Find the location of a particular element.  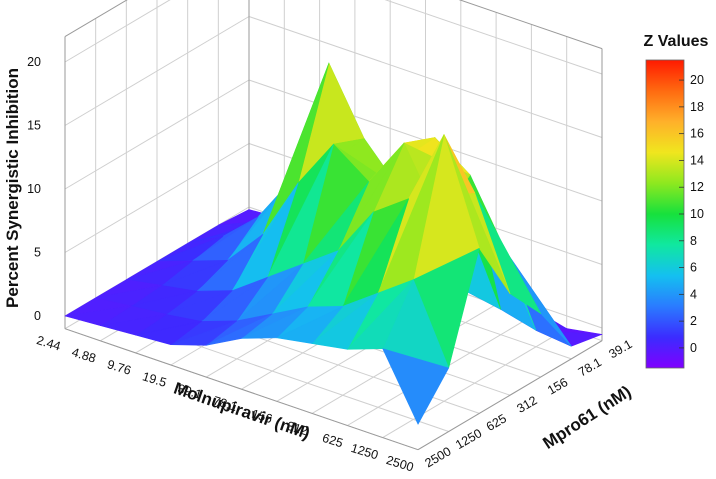

z-tick-label: 15 is located at coordinates (34, 126).